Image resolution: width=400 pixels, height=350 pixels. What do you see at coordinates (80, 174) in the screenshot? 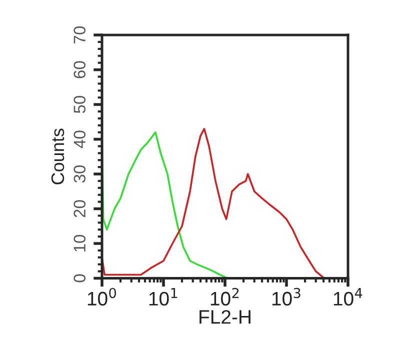
I see `y-tick-label: 30` at bounding box center [80, 174].